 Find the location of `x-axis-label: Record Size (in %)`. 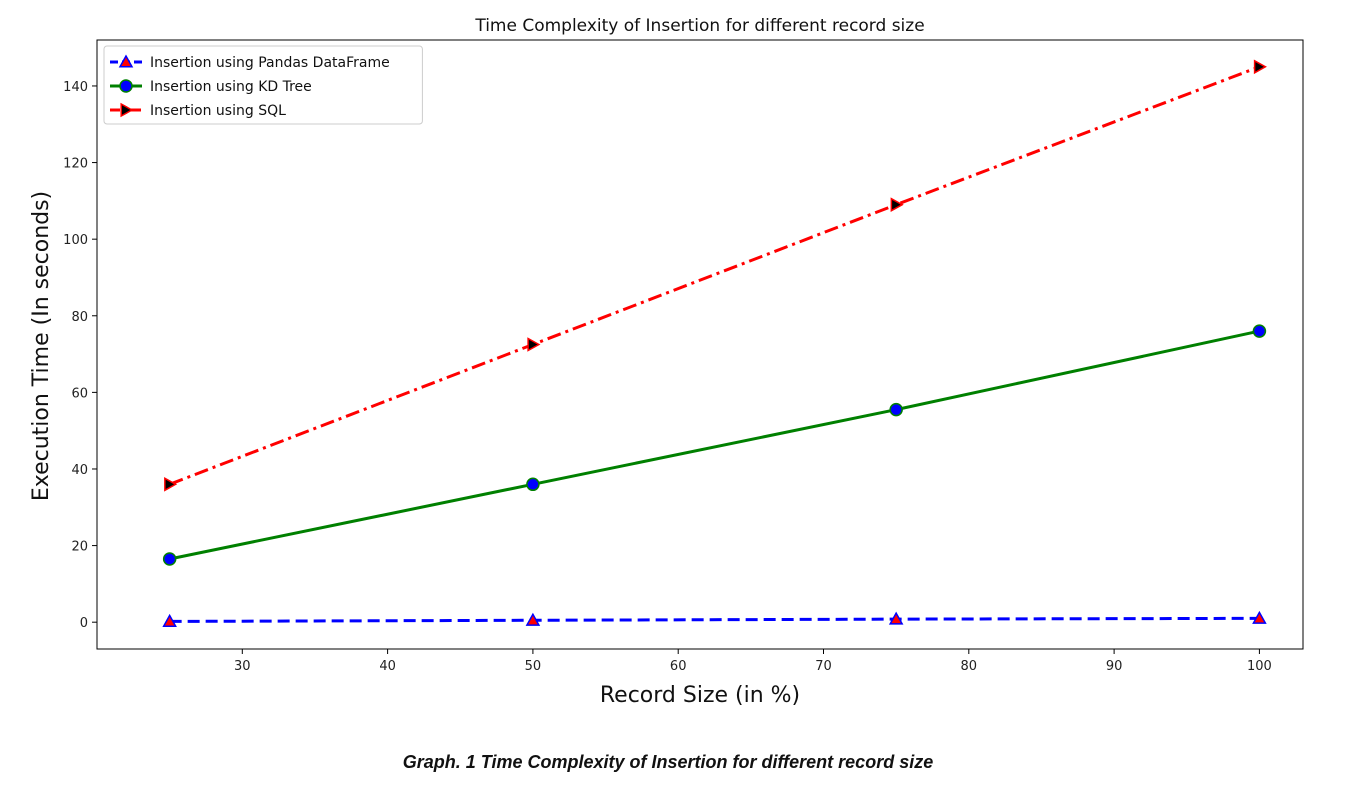

x-axis-label: Record Size (in %) is located at coordinates (700, 695).